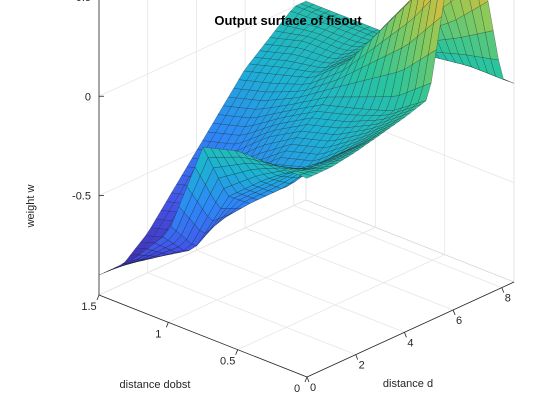  Describe the element at coordinates (297, 389) in the screenshot. I see `y-tick-label: 0` at that location.